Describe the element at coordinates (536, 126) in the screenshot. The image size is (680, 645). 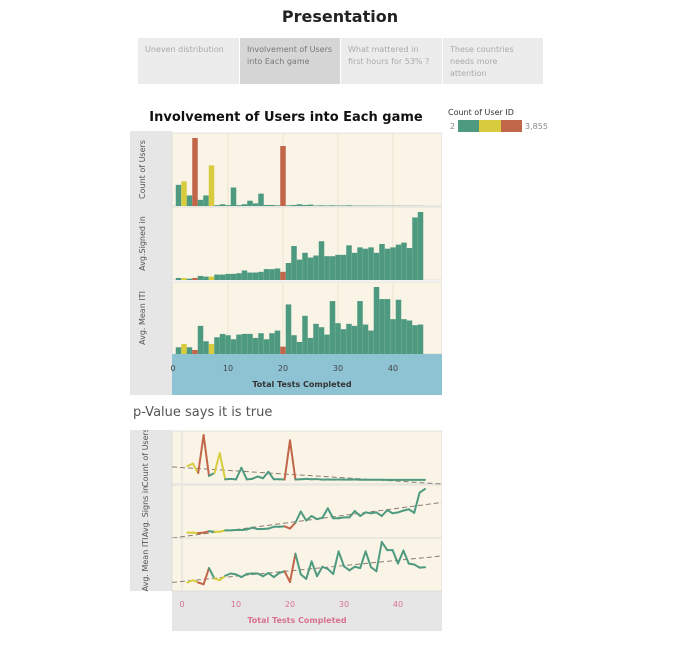
I see `legend-max: 3,855` at that location.